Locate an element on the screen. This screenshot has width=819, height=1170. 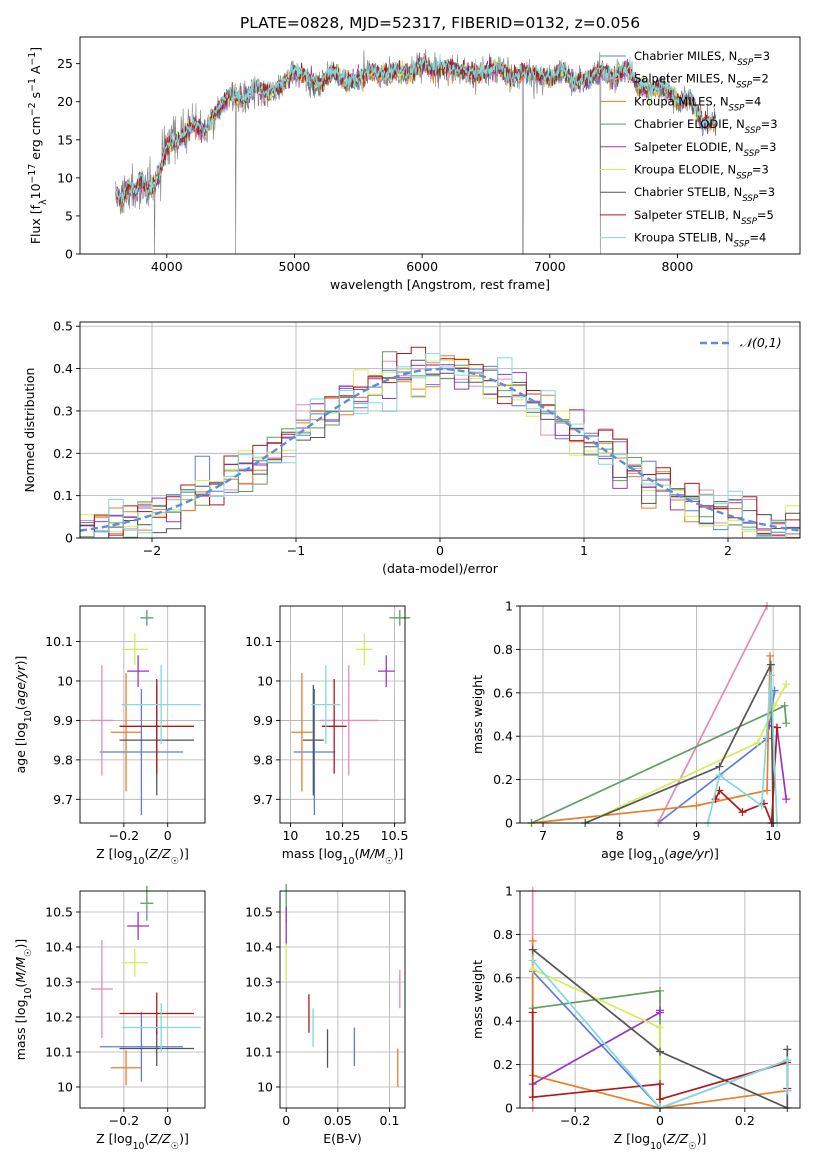
legend: 𝒩(0,1) is located at coordinates (741, 342).